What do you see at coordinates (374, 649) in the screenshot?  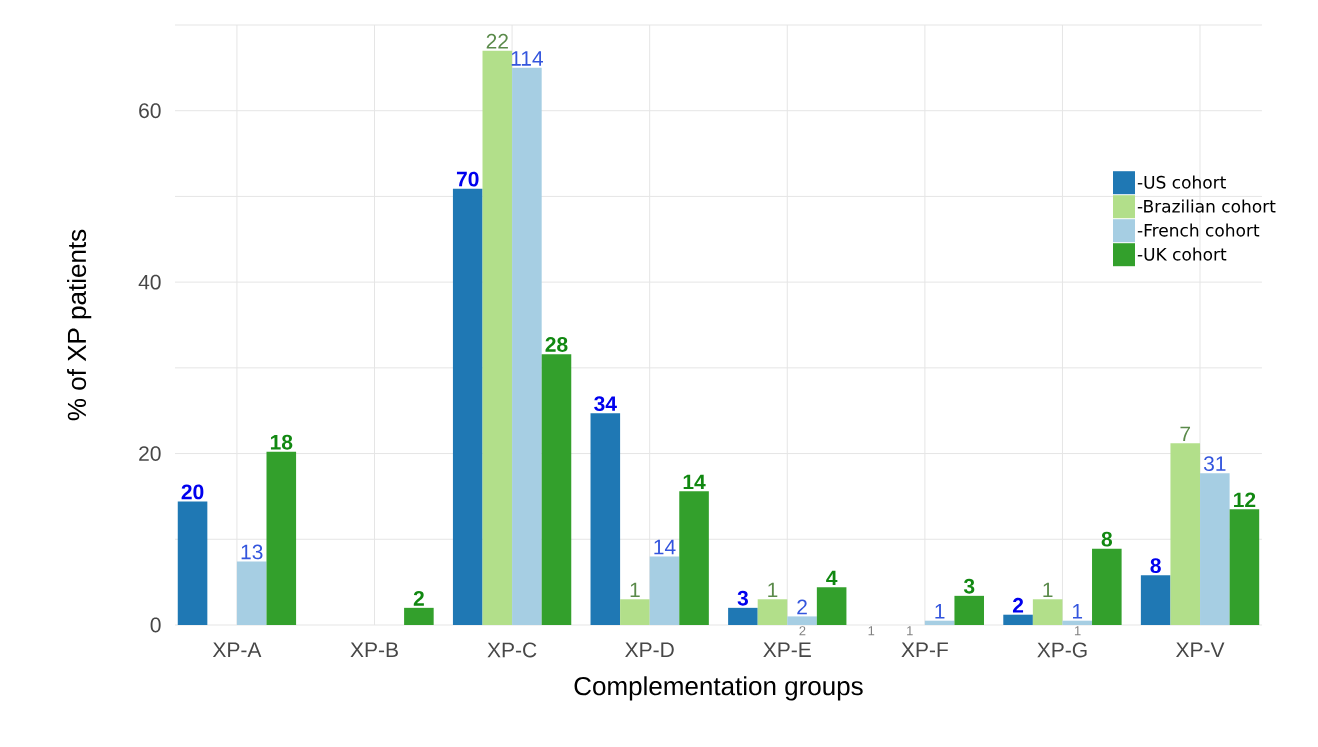 I see `x-tick-label: XP-B` at bounding box center [374, 649].